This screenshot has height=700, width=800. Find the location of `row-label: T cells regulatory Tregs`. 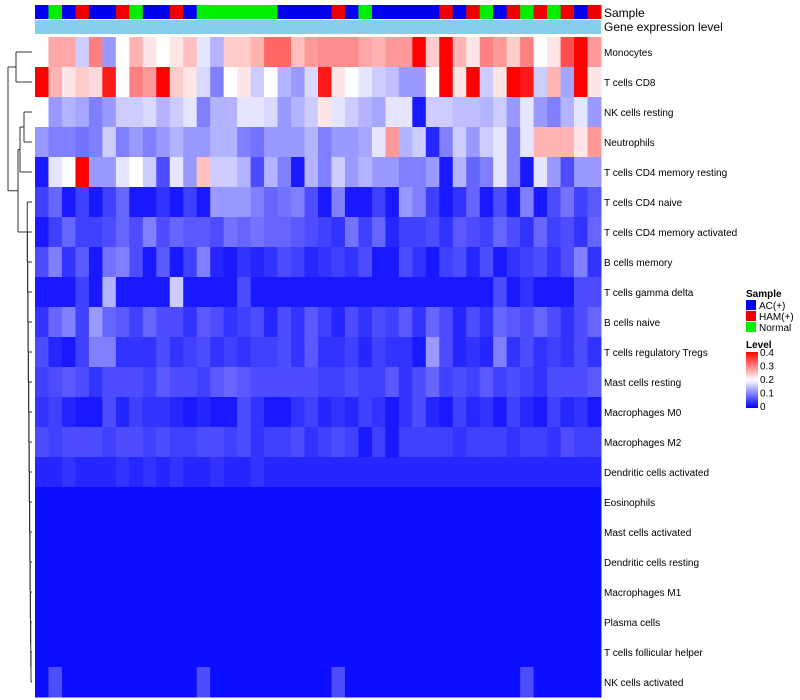

row-label: T cells regulatory Tregs is located at coordinates (656, 353).